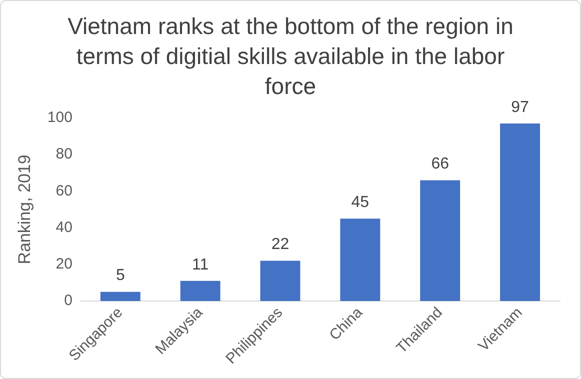 This screenshot has height=379, width=581. What do you see at coordinates (24, 209) in the screenshot?
I see `y-axis-title: Ranking, 2019` at bounding box center [24, 209].